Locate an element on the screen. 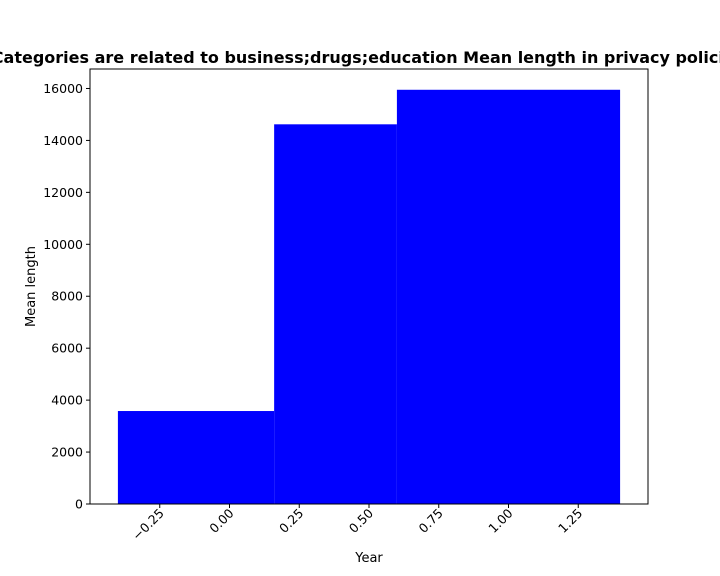  y-axis: 0 2000 4000 6000 8000 10000 12000 14000 16000 is located at coordinates (66, 296).